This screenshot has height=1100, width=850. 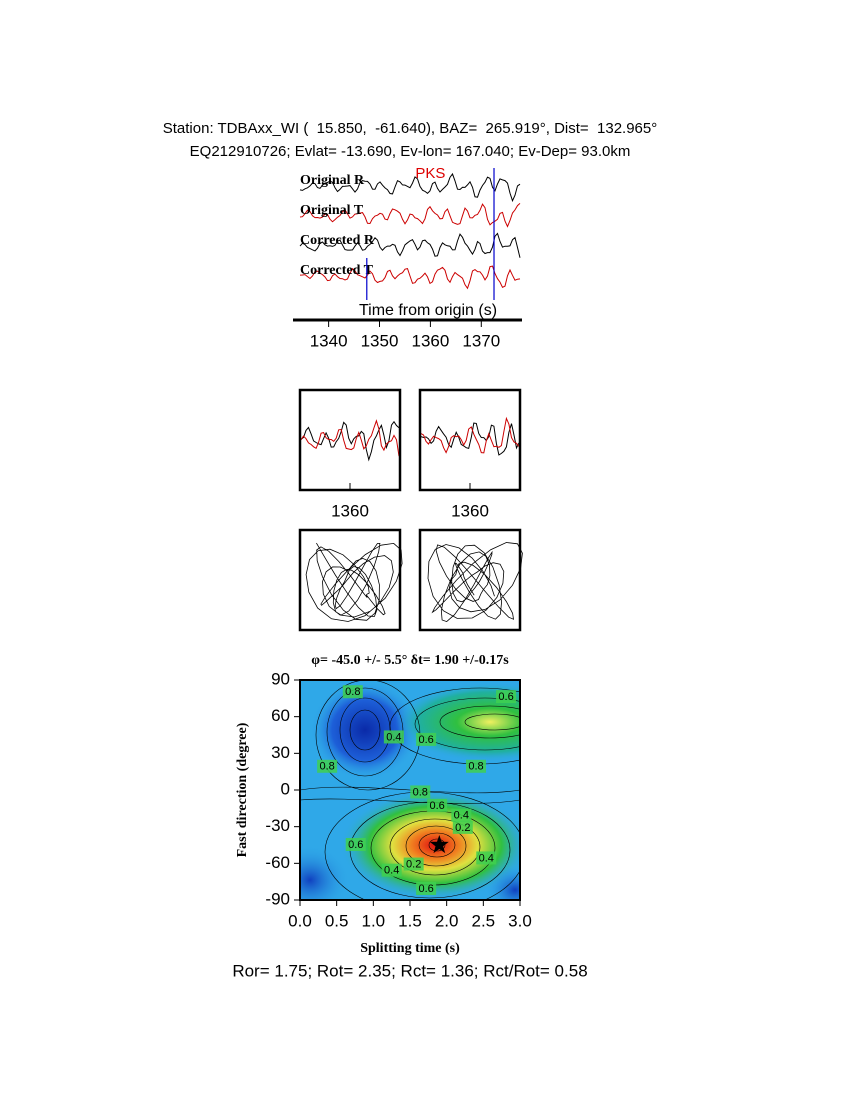 I want to click on y-tick-label: -60, so click(x=277, y=862).